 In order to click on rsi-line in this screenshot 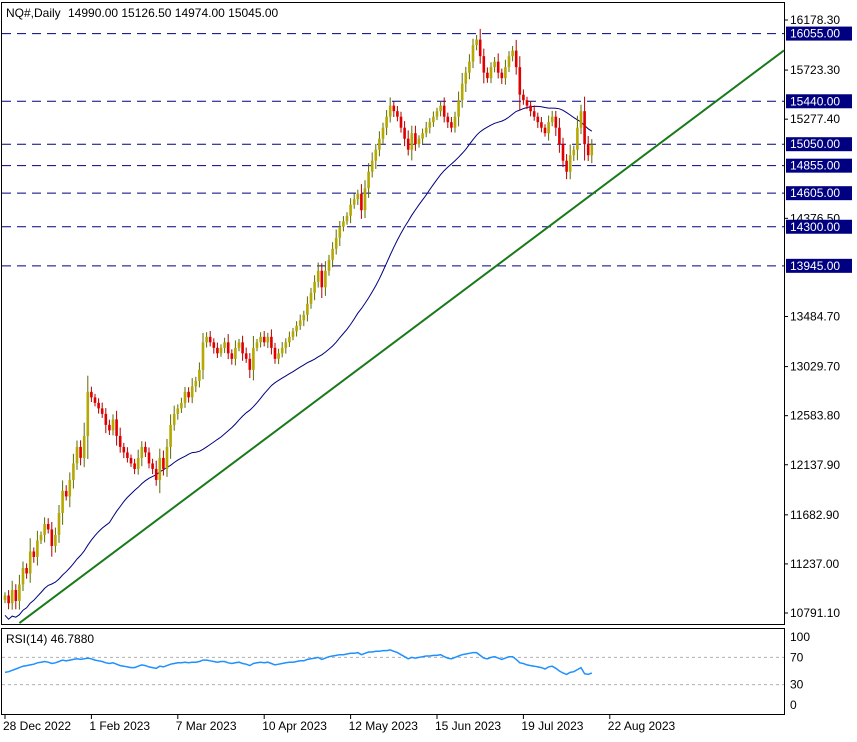, I will do `click(298, 662)`.